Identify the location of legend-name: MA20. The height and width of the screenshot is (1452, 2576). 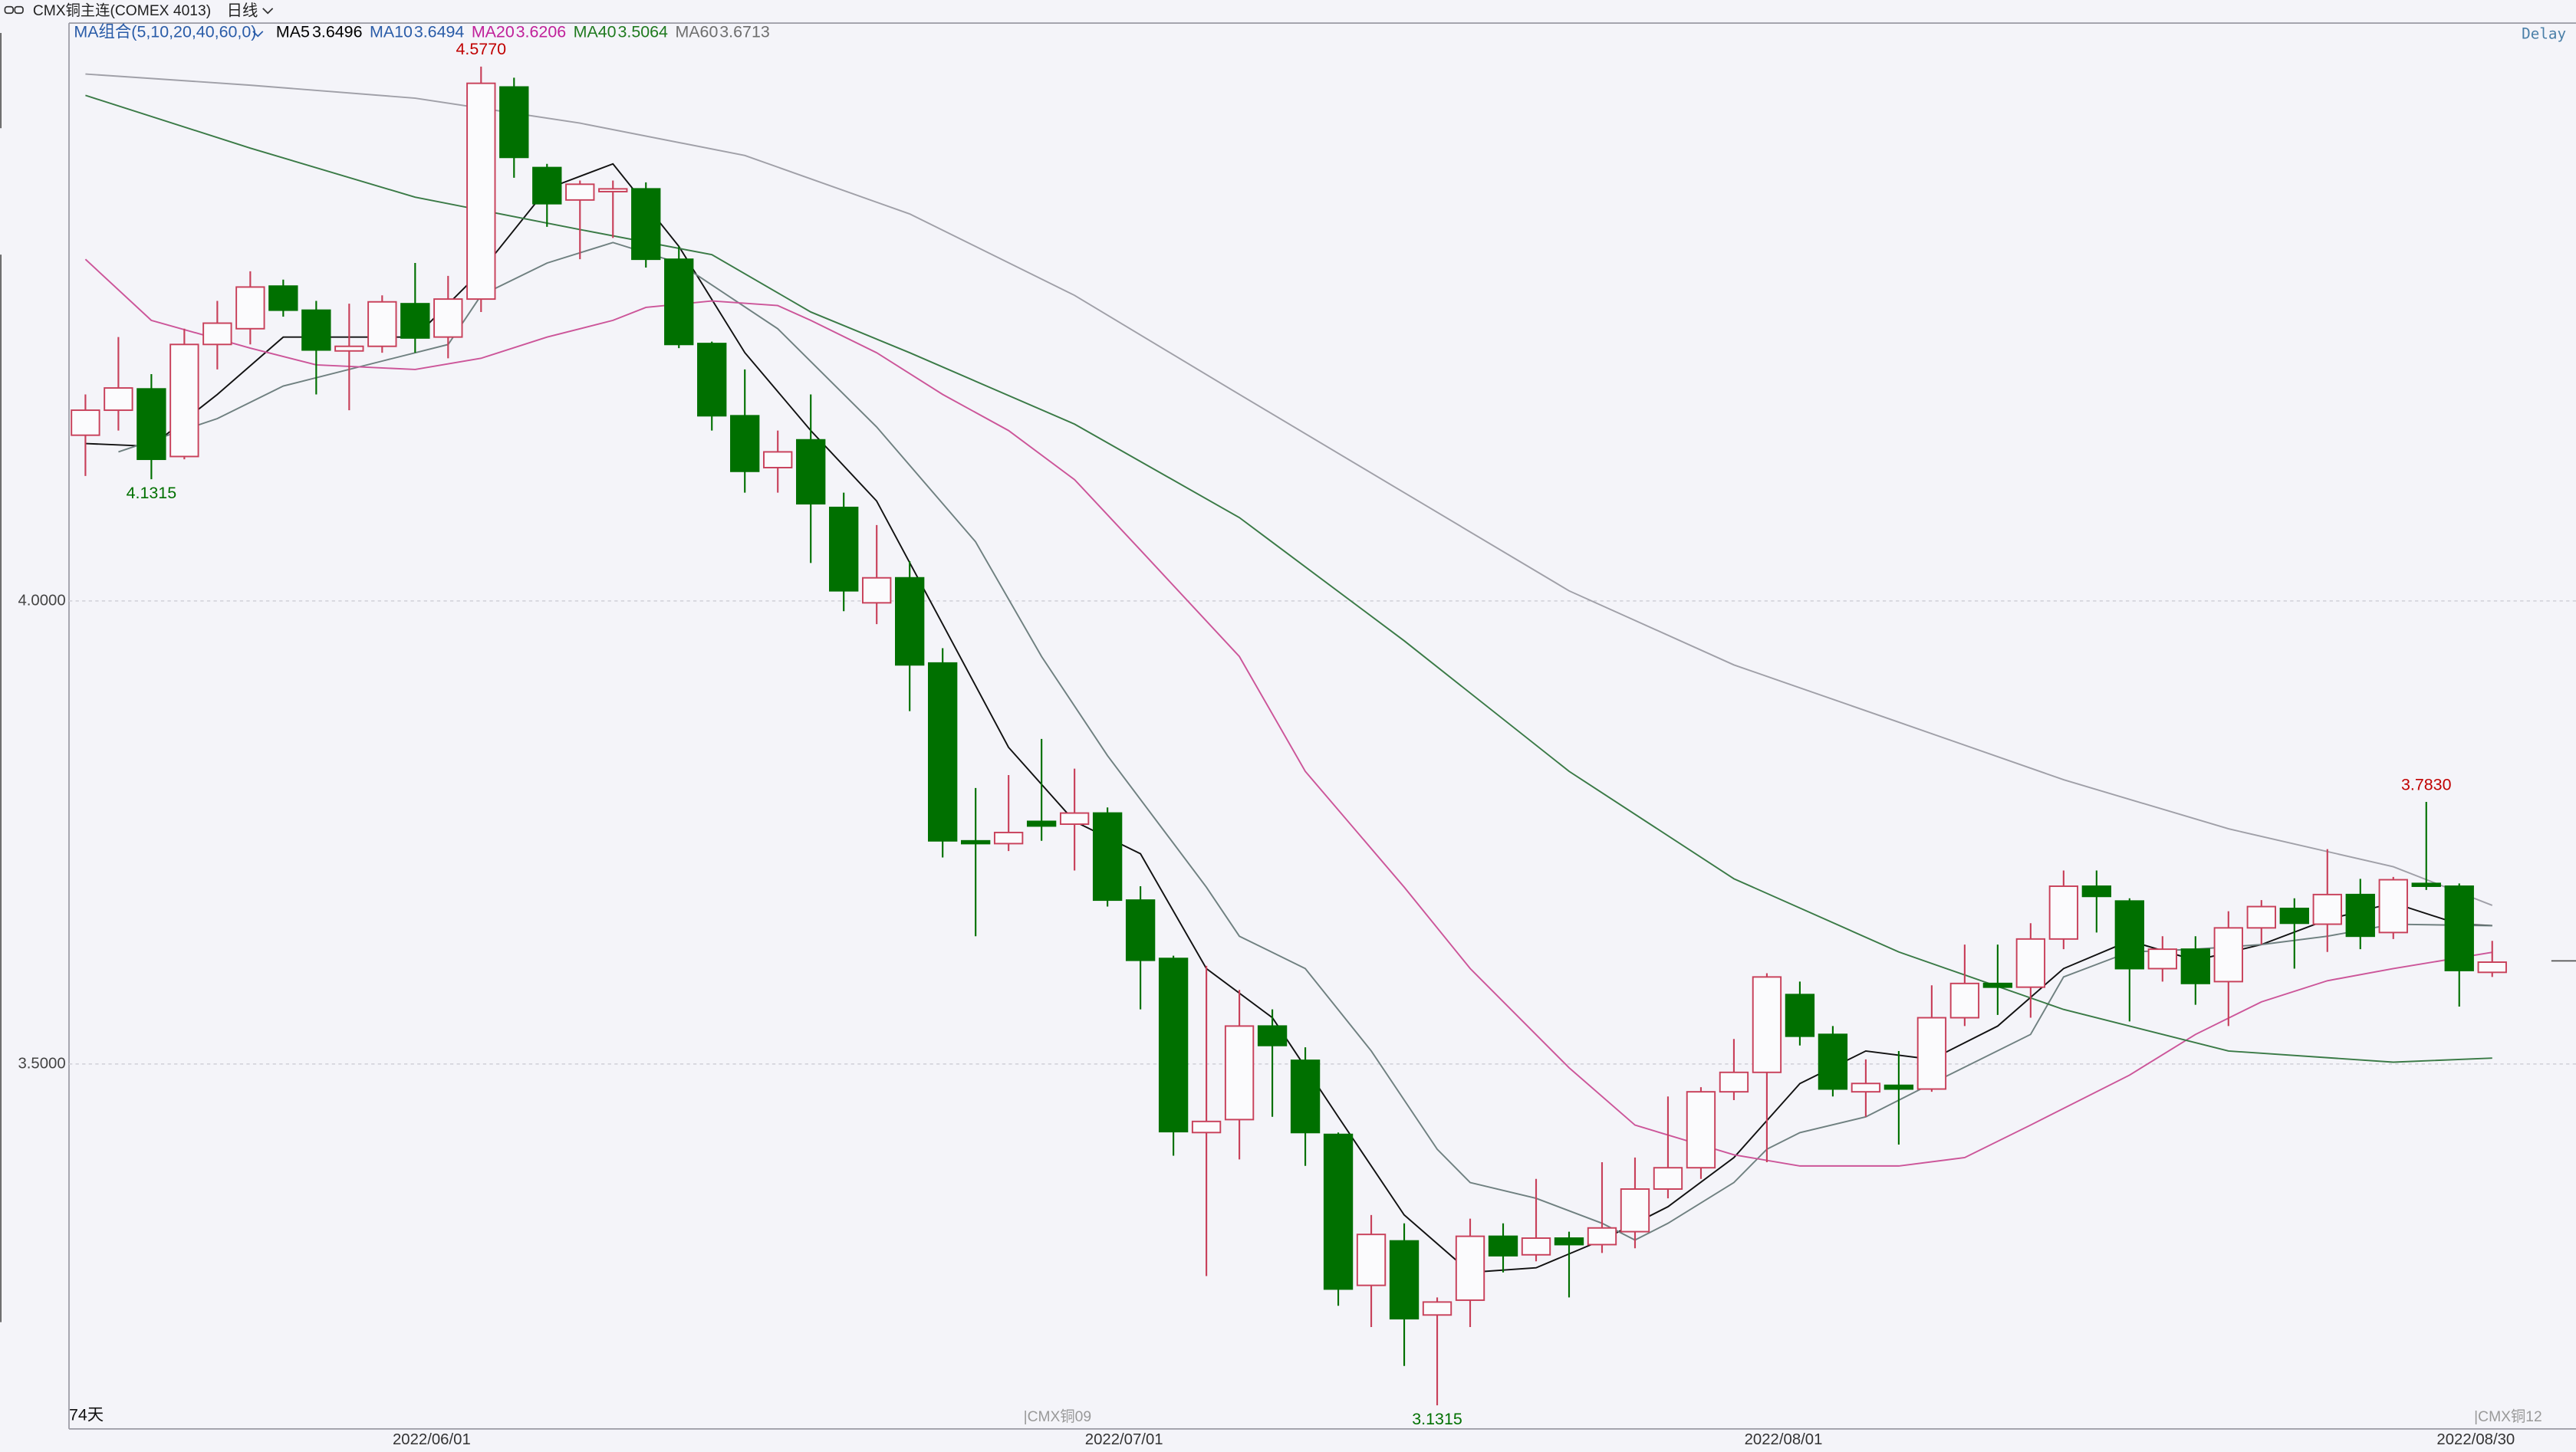
(493, 32).